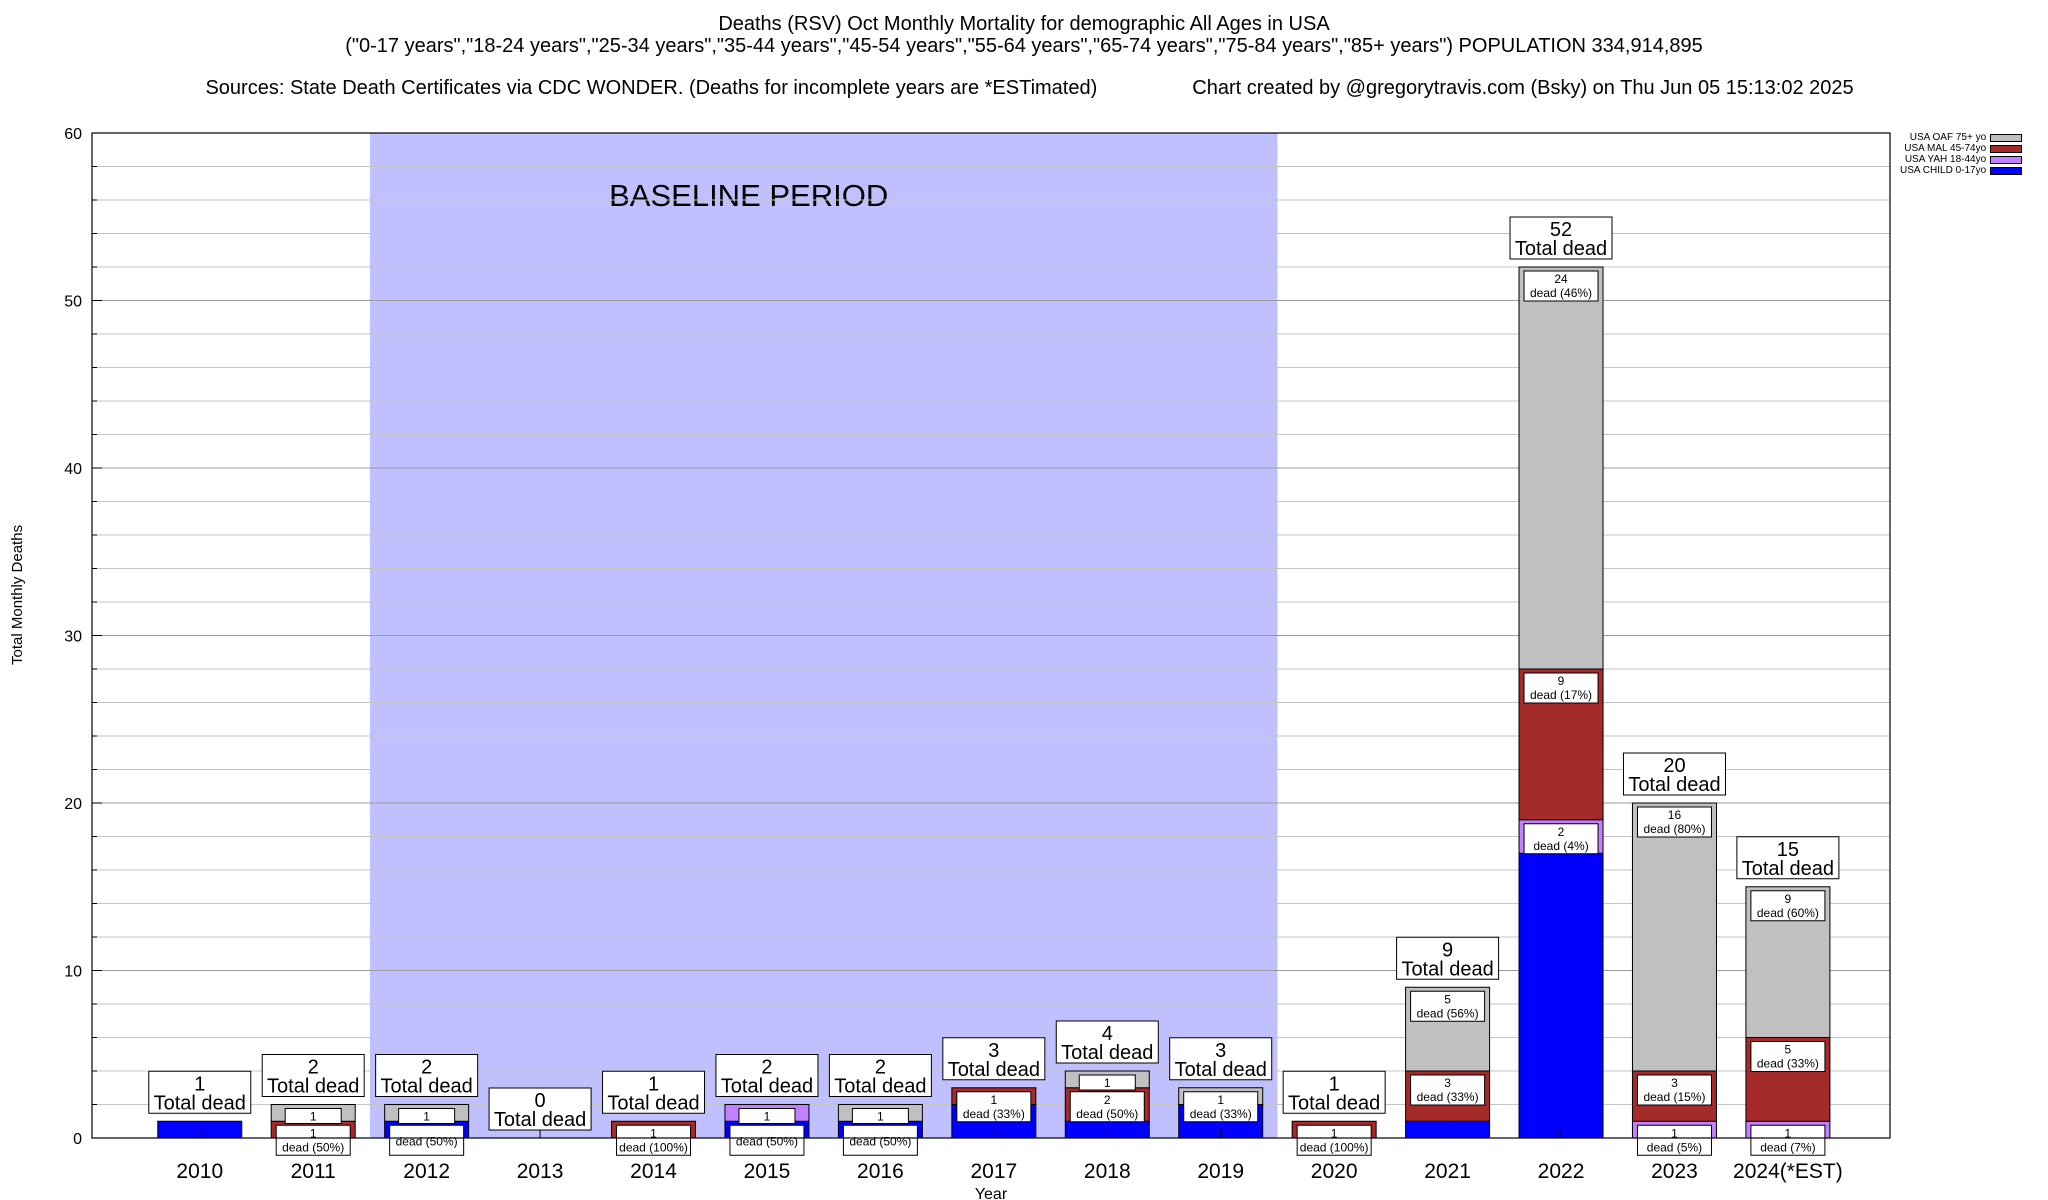 This screenshot has width=2048, height=1200. What do you see at coordinates (1448, 1013) in the screenshot?
I see `segment-percent-label: dead (56%)` at bounding box center [1448, 1013].